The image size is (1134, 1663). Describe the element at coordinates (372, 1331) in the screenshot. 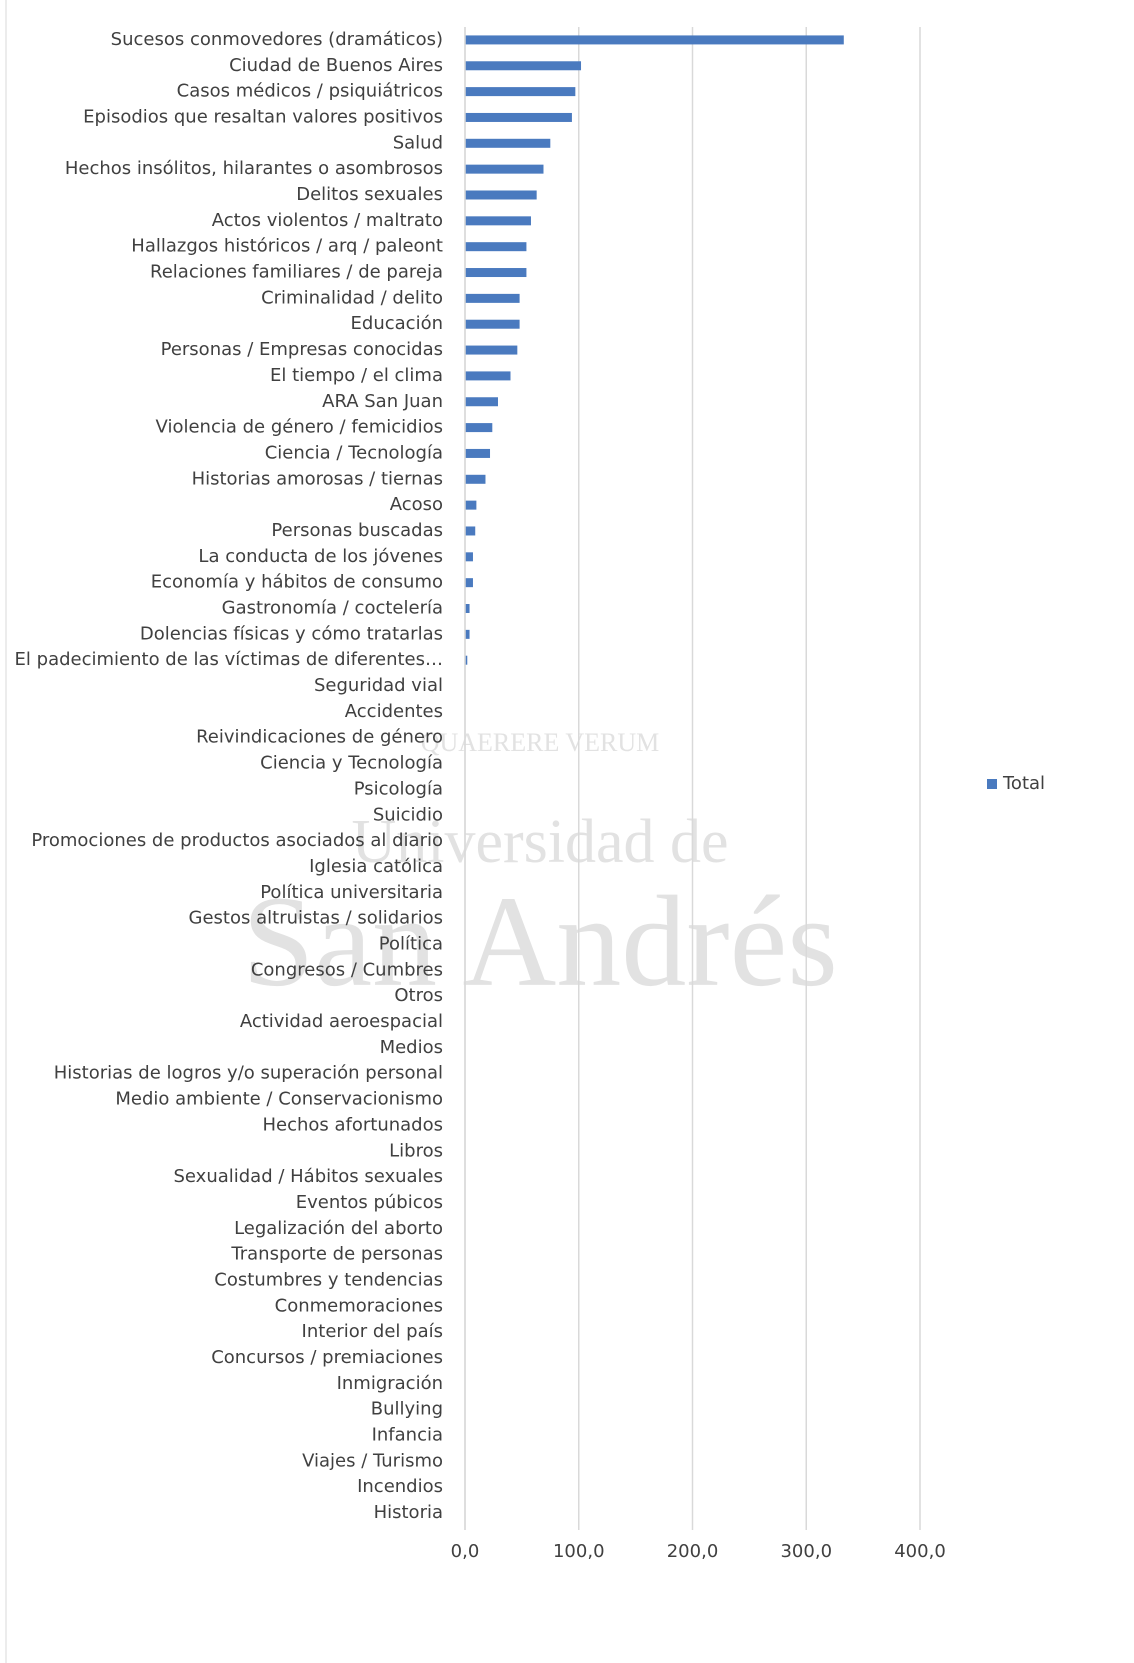

I see `y-tick-label: Interior del país` at that location.